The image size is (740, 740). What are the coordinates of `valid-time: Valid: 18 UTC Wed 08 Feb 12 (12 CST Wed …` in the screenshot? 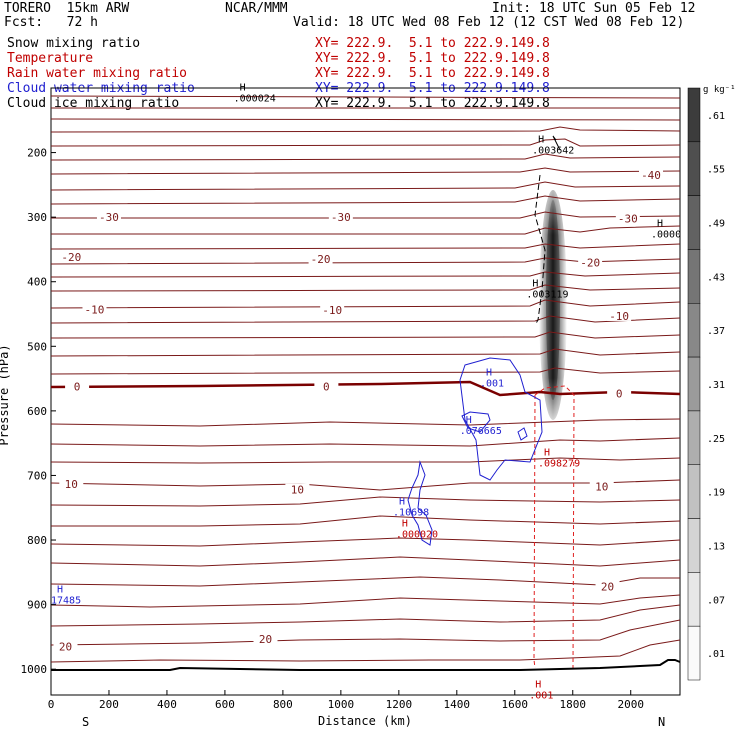 It's located at (489, 22).